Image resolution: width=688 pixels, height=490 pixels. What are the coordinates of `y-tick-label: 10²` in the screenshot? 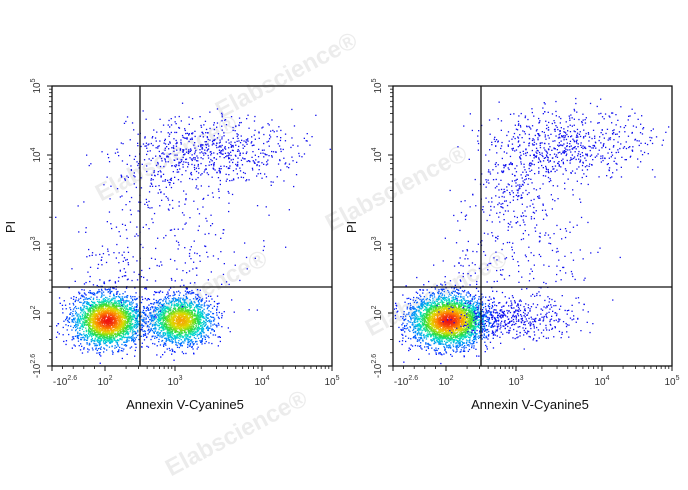 It's located at (36, 312).